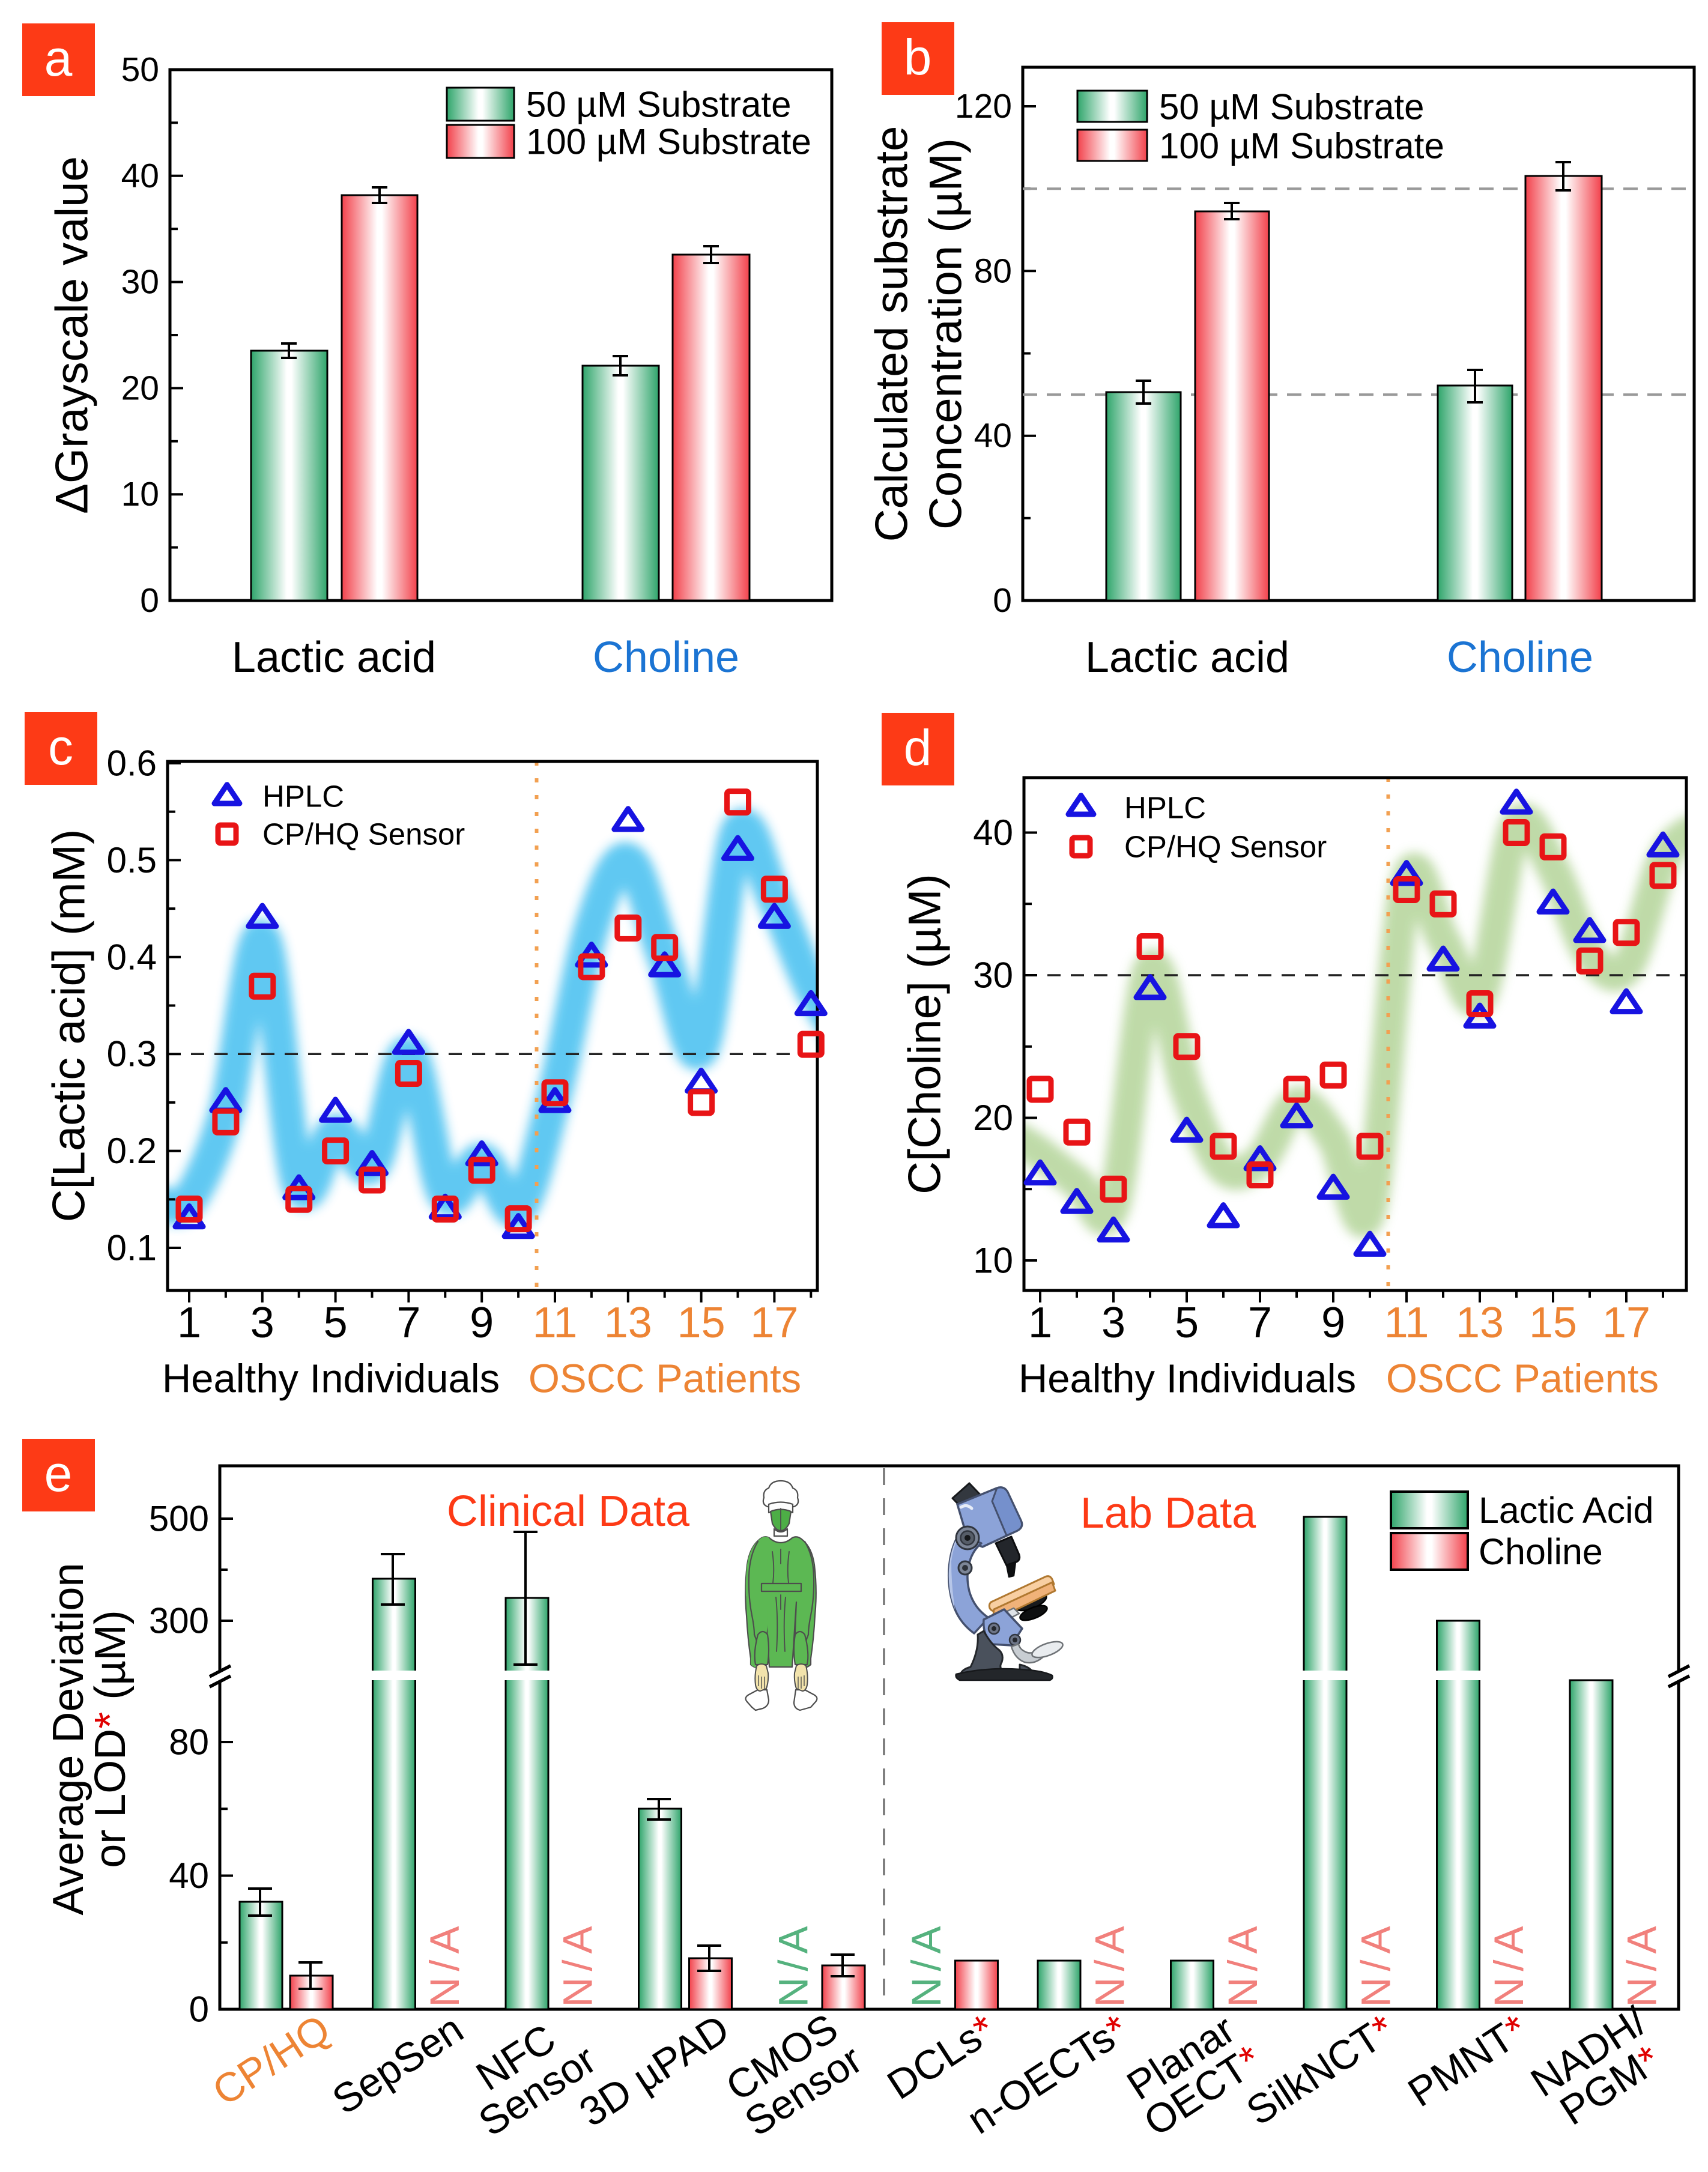  Describe the element at coordinates (918, 57) in the screenshot. I see `svg-text: b` at that location.